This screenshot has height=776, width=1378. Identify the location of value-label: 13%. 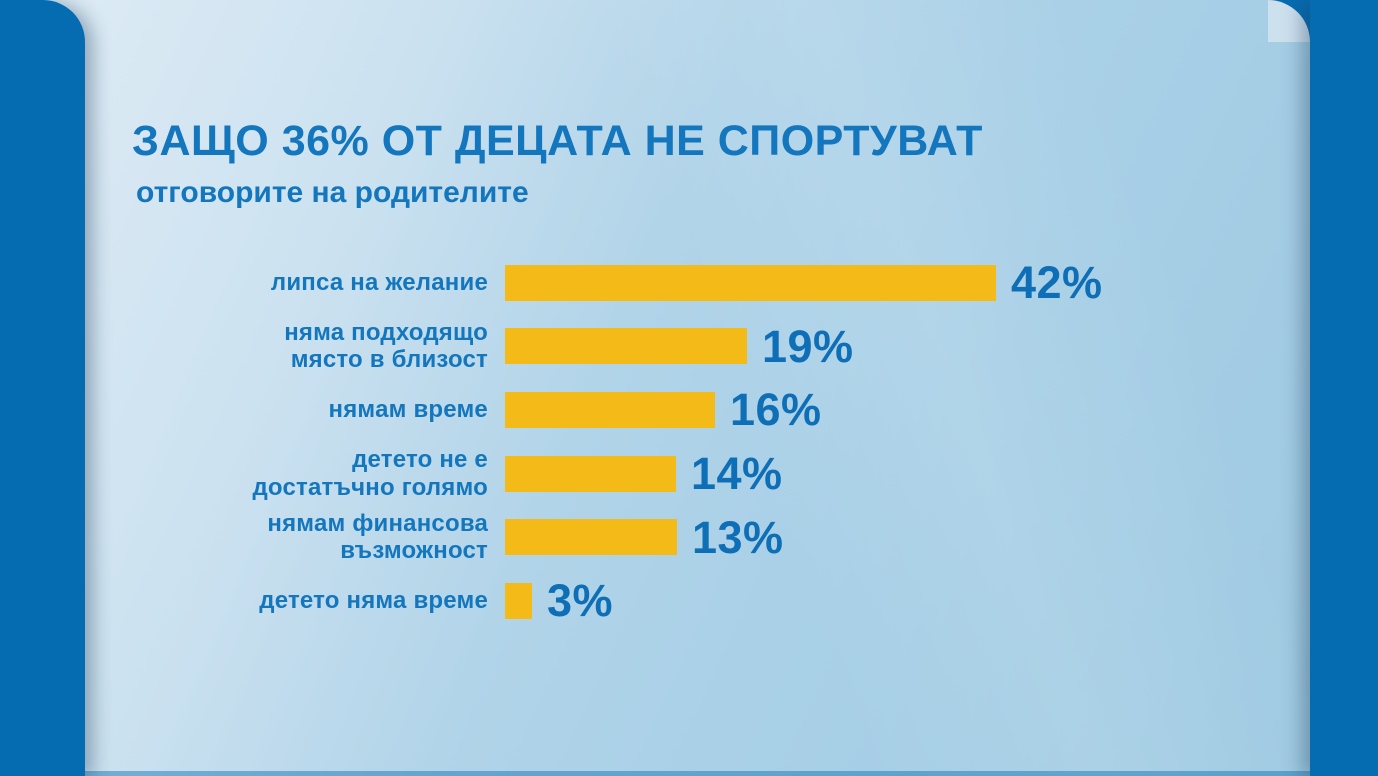
(738, 537).